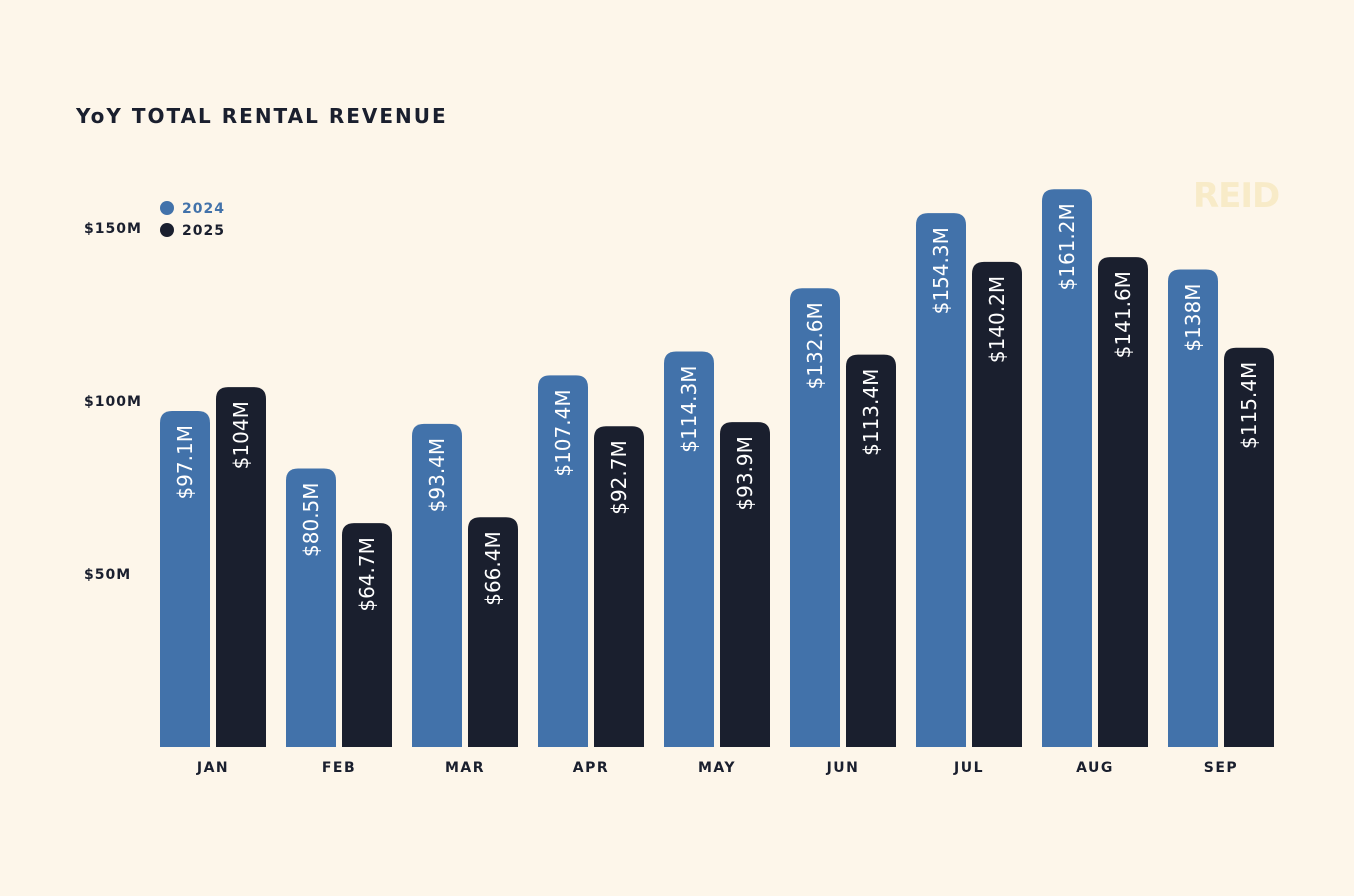  I want to click on bar-value-label: $93.4M, so click(437, 475).